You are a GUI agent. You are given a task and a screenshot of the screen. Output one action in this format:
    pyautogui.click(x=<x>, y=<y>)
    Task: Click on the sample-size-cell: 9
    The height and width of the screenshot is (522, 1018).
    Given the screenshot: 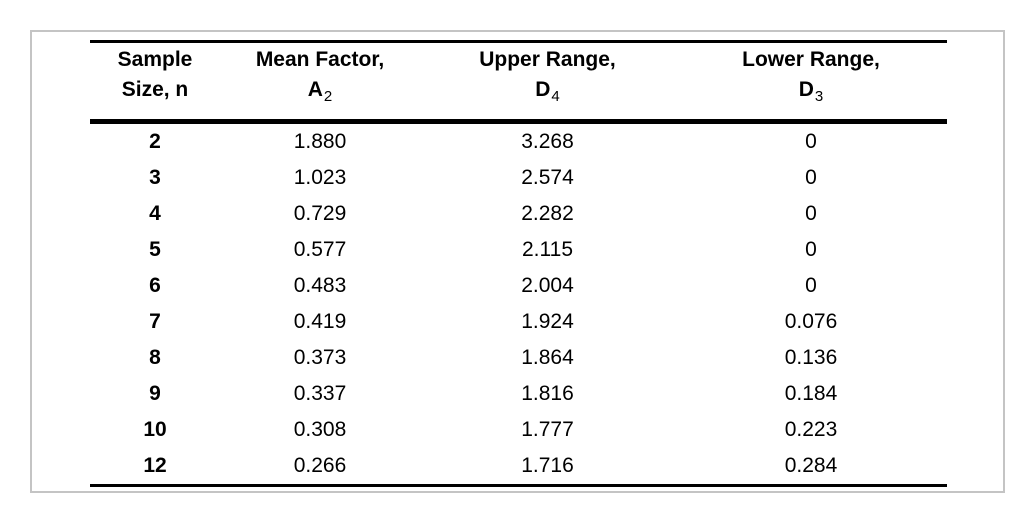 What is the action you would take?
    pyautogui.click(x=155, y=393)
    